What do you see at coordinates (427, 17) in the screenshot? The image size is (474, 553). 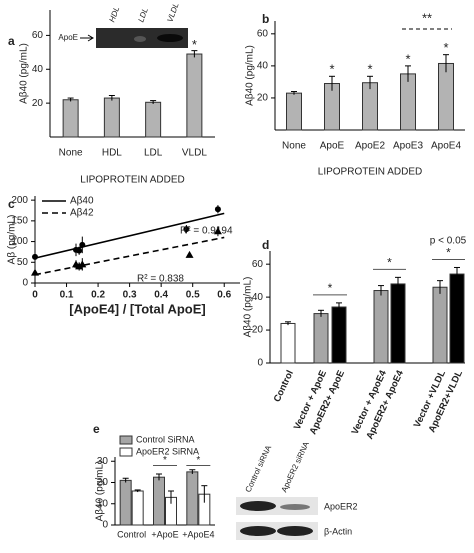 I see `annotation: **` at bounding box center [427, 17].